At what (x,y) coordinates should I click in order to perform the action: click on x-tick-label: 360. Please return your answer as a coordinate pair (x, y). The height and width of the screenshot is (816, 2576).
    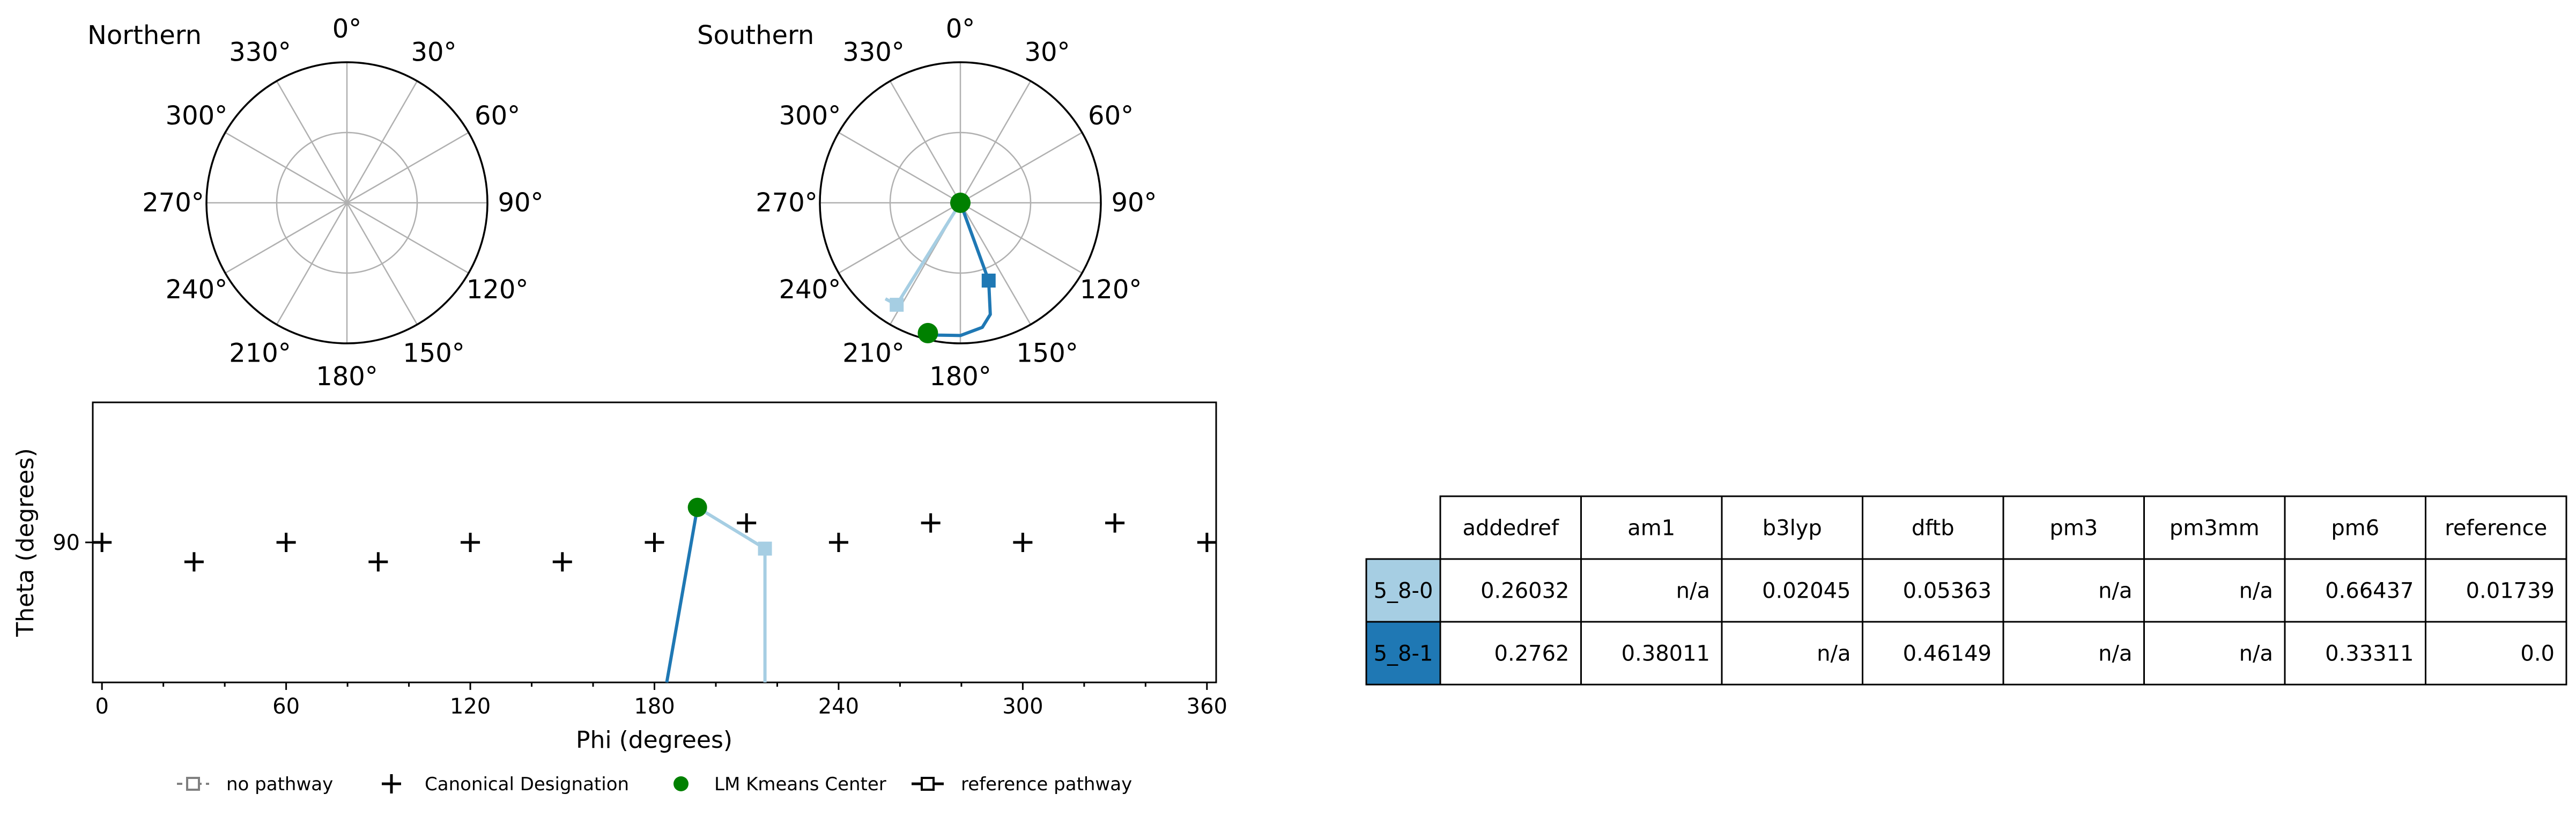
    Looking at the image, I should click on (1207, 706).